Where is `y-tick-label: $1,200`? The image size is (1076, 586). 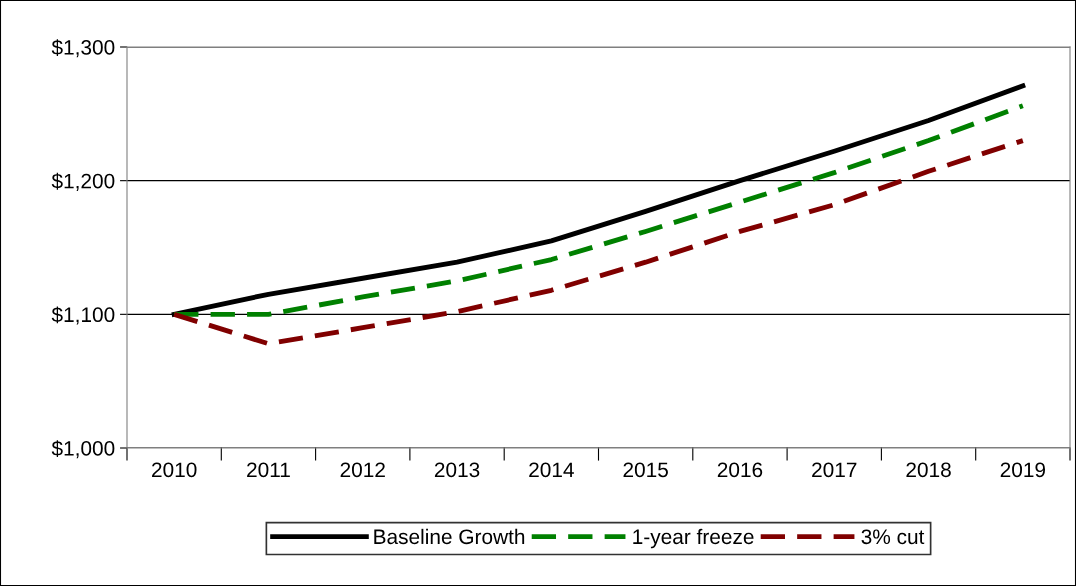 y-tick-label: $1,200 is located at coordinates (83, 181).